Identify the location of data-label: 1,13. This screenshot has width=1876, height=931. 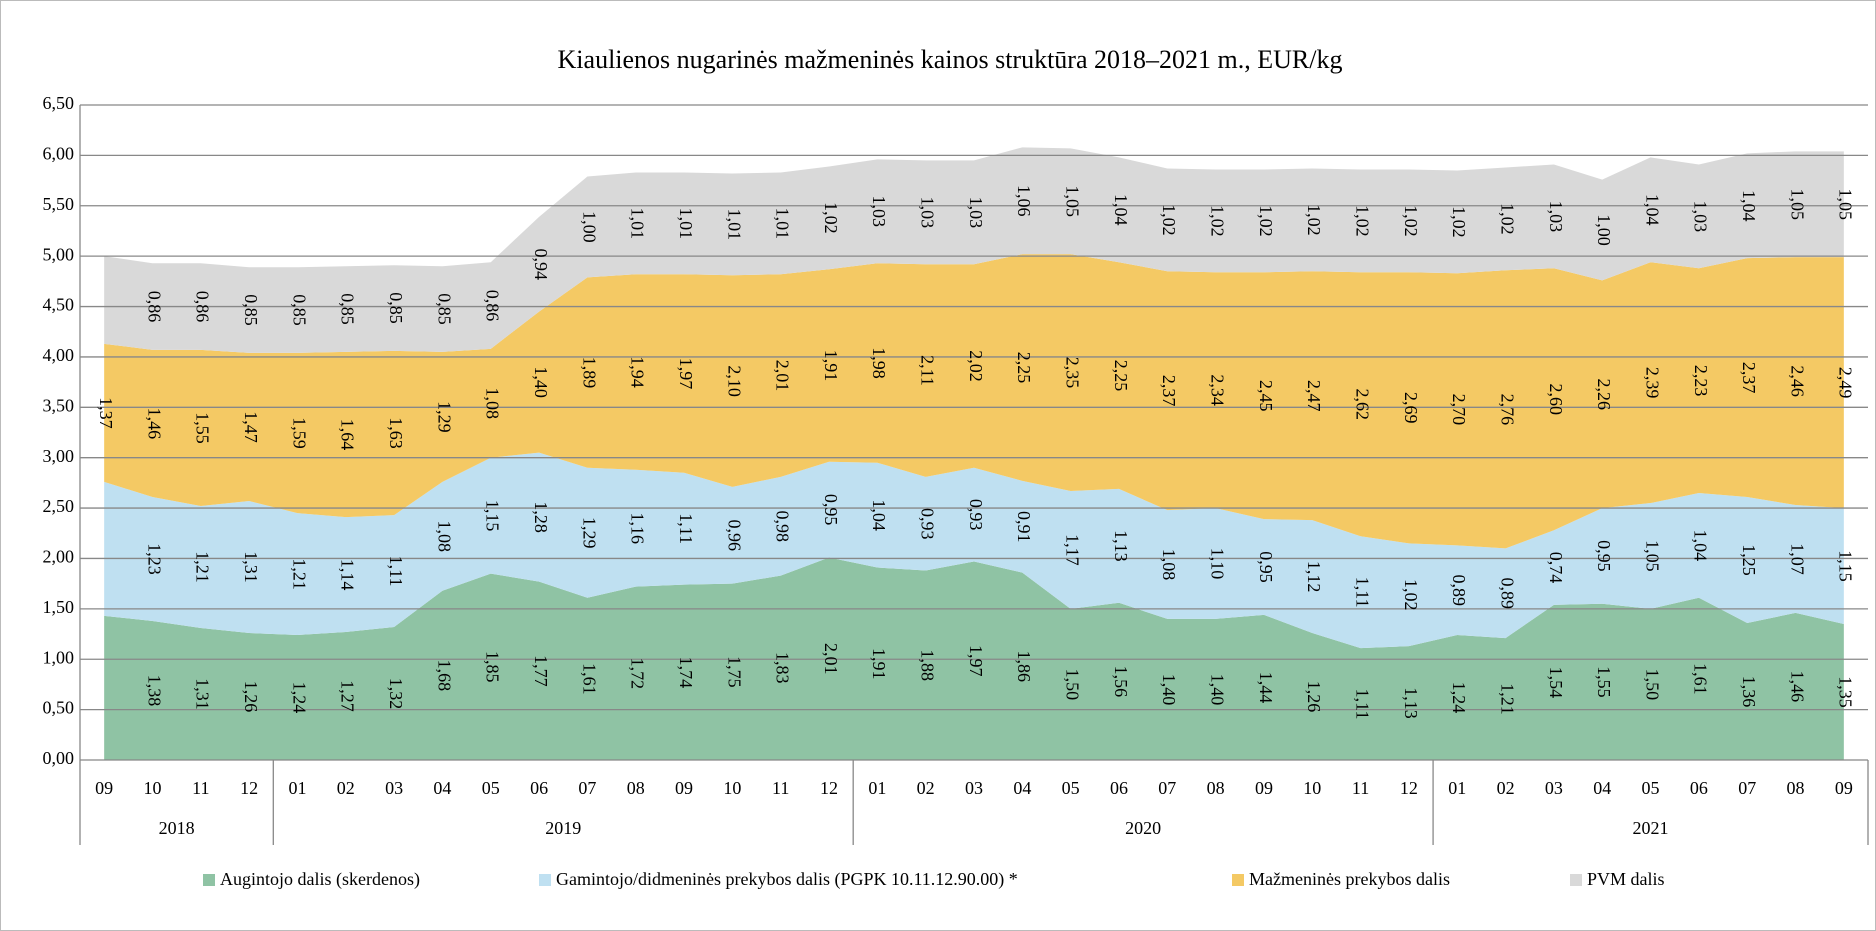
(1411, 703).